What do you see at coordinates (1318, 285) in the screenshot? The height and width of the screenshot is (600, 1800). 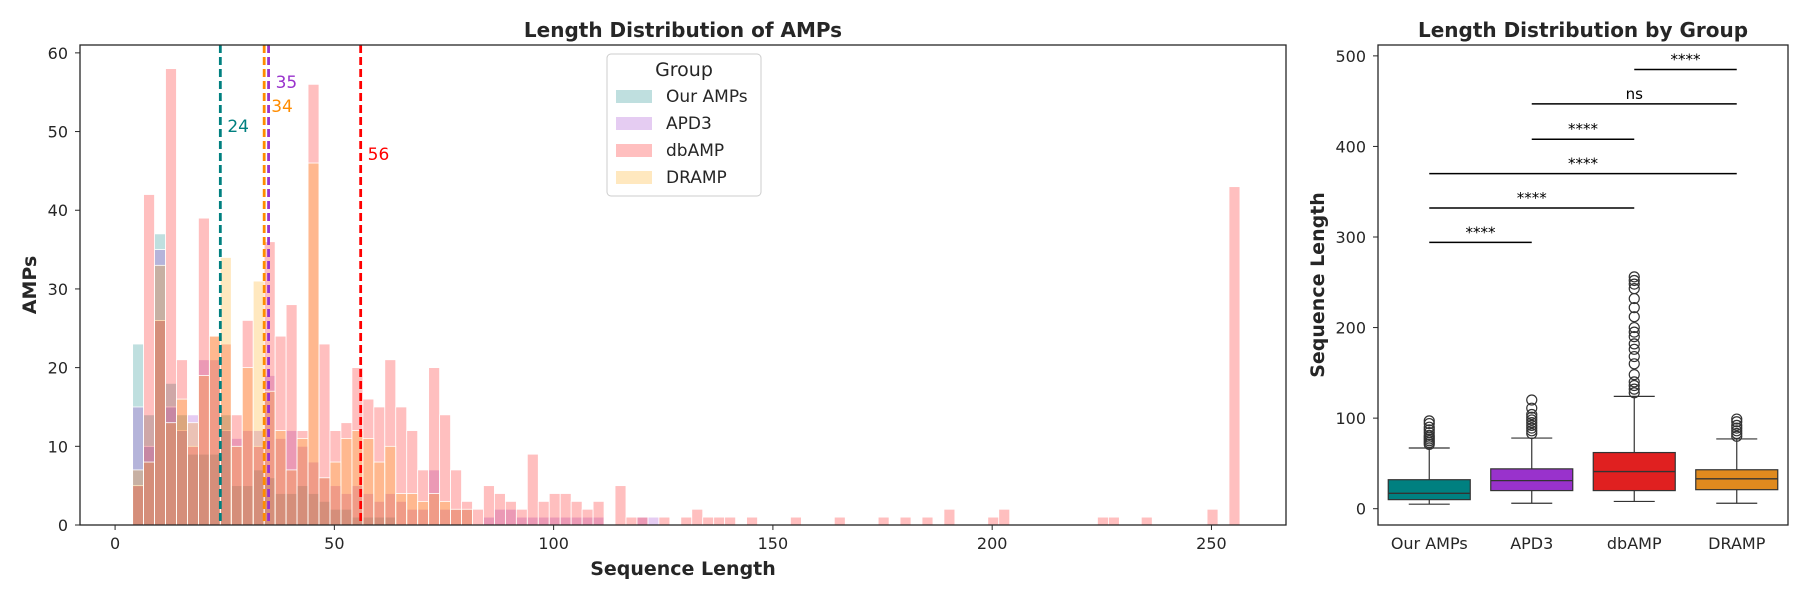 I see `boxplot-y-axis-label: Sequence Length` at bounding box center [1318, 285].